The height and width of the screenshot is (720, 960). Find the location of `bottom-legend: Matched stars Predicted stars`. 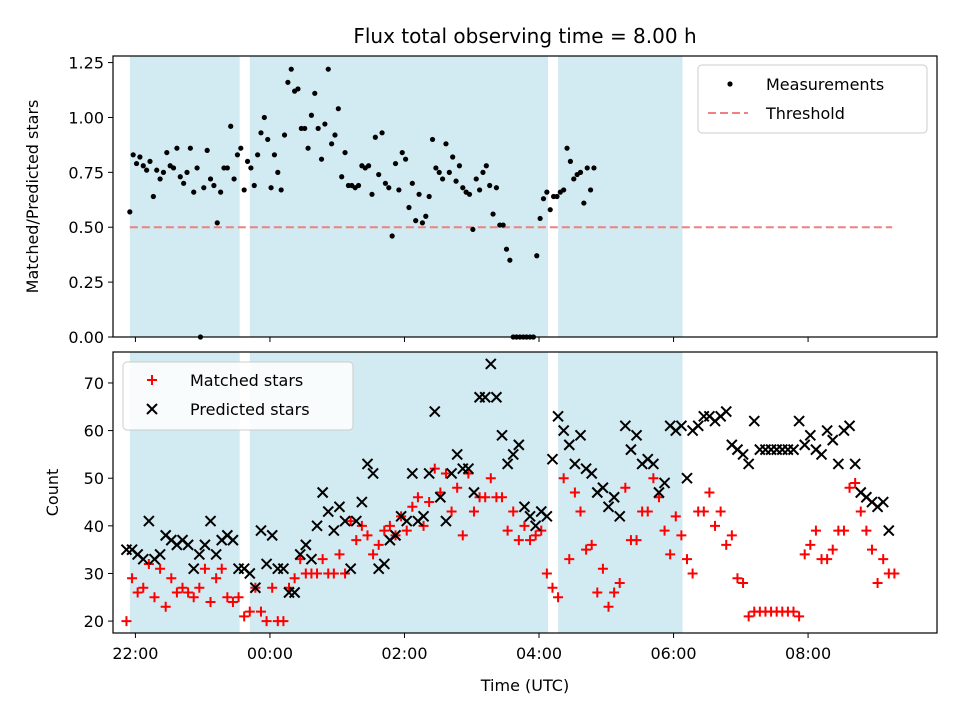

bottom-legend: Matched stars Predicted stars is located at coordinates (238, 396).